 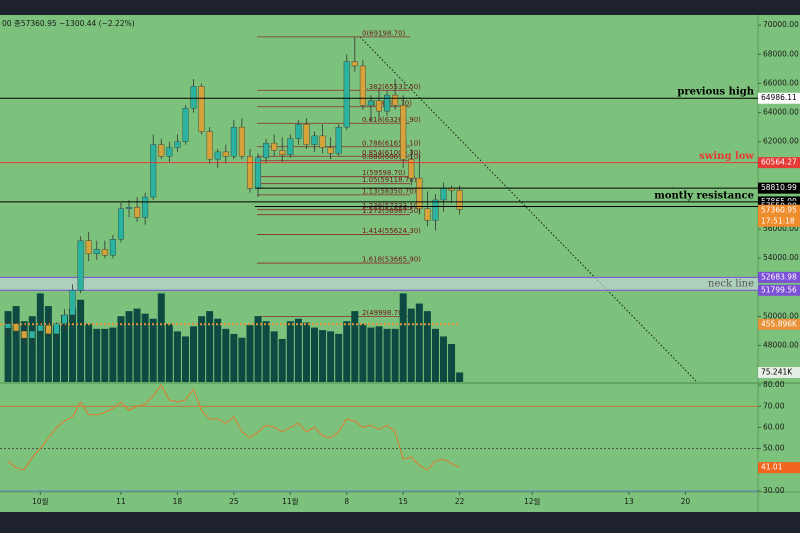 What do you see at coordinates (779, 276) in the screenshot?
I see `neck-price-label: 52683.98` at bounding box center [779, 276].